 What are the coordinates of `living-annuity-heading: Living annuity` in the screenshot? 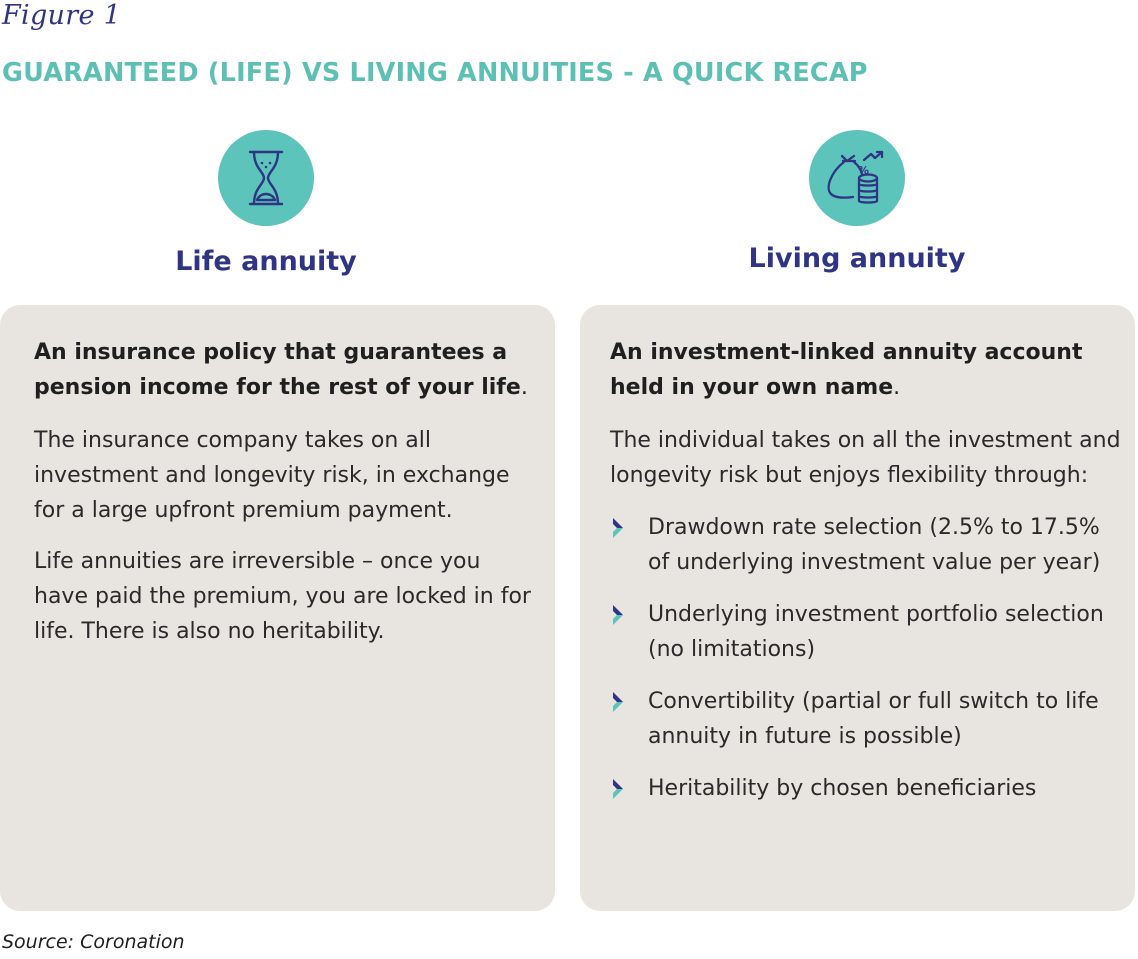 It's located at (857, 258).